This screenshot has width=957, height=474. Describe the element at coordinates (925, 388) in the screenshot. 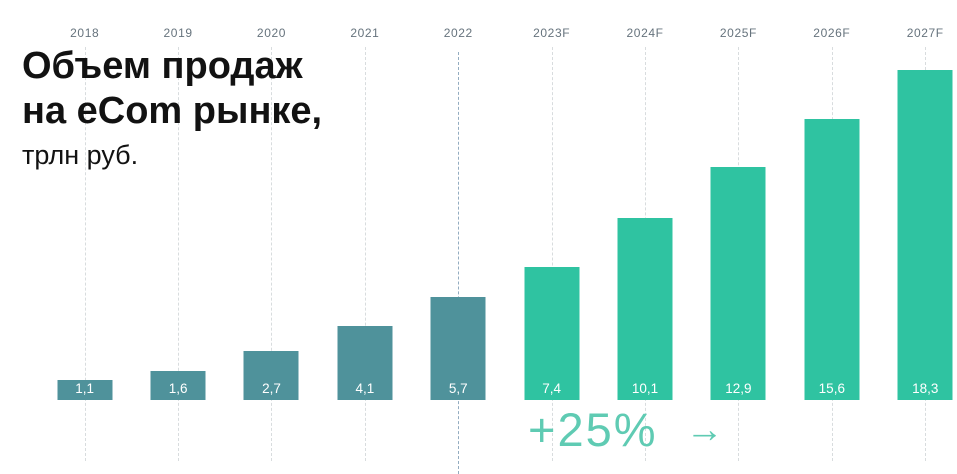

I see `bar-value-2027f: 18,3` at that location.